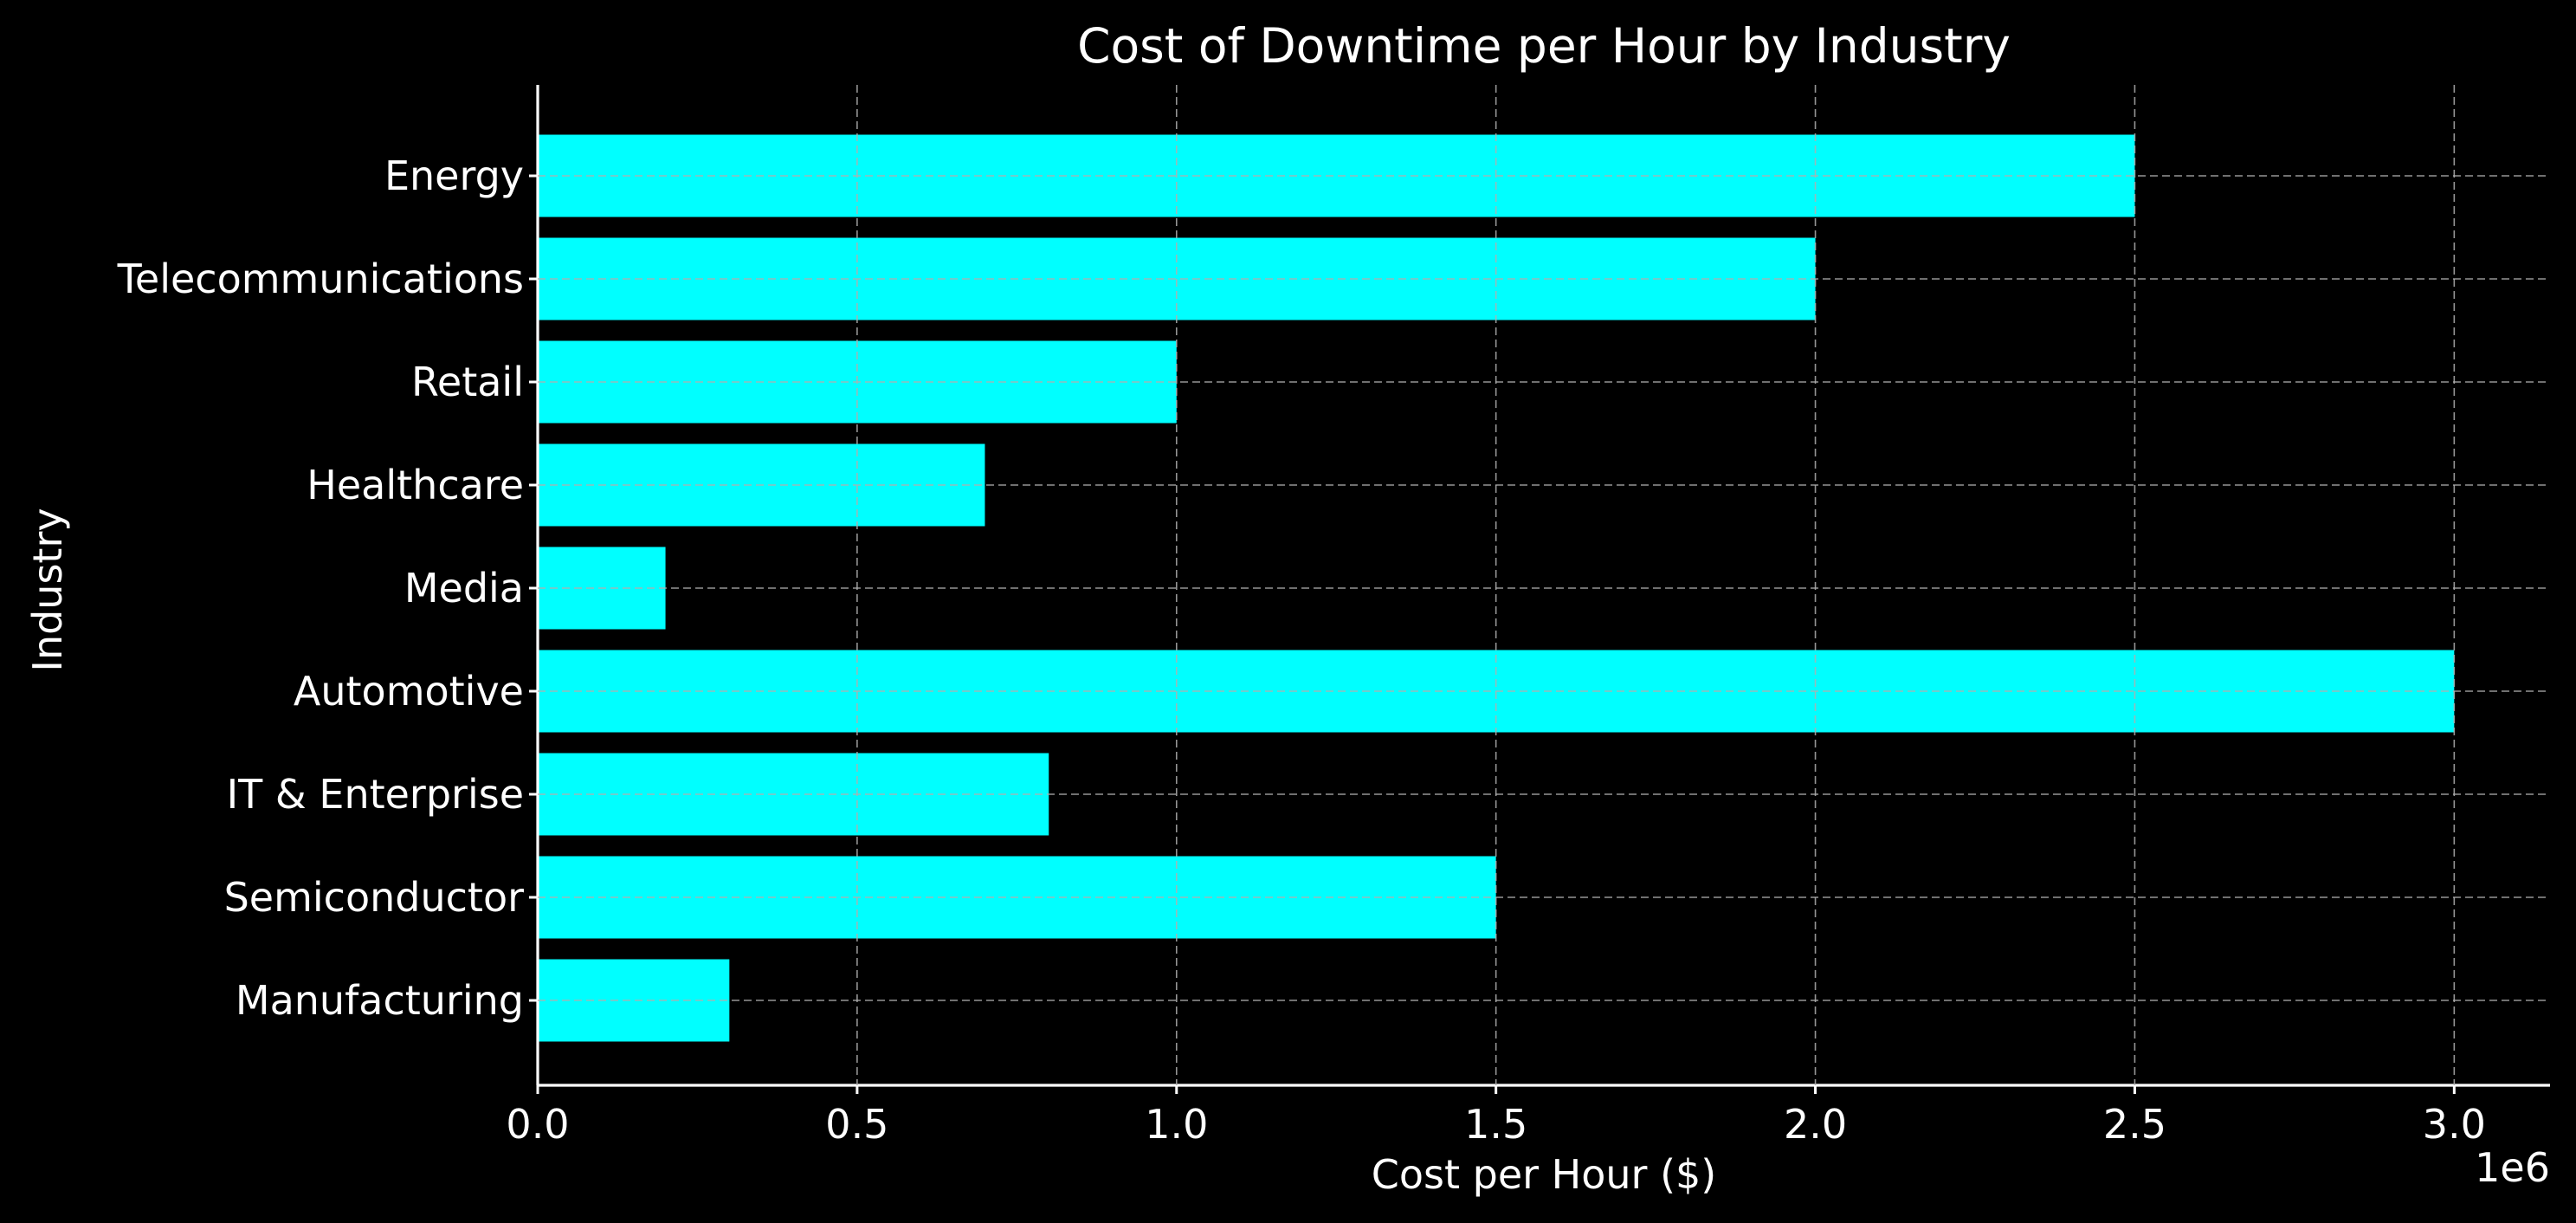 The width and height of the screenshot is (2576, 1223). I want to click on y-tick-label: Media, so click(464, 588).